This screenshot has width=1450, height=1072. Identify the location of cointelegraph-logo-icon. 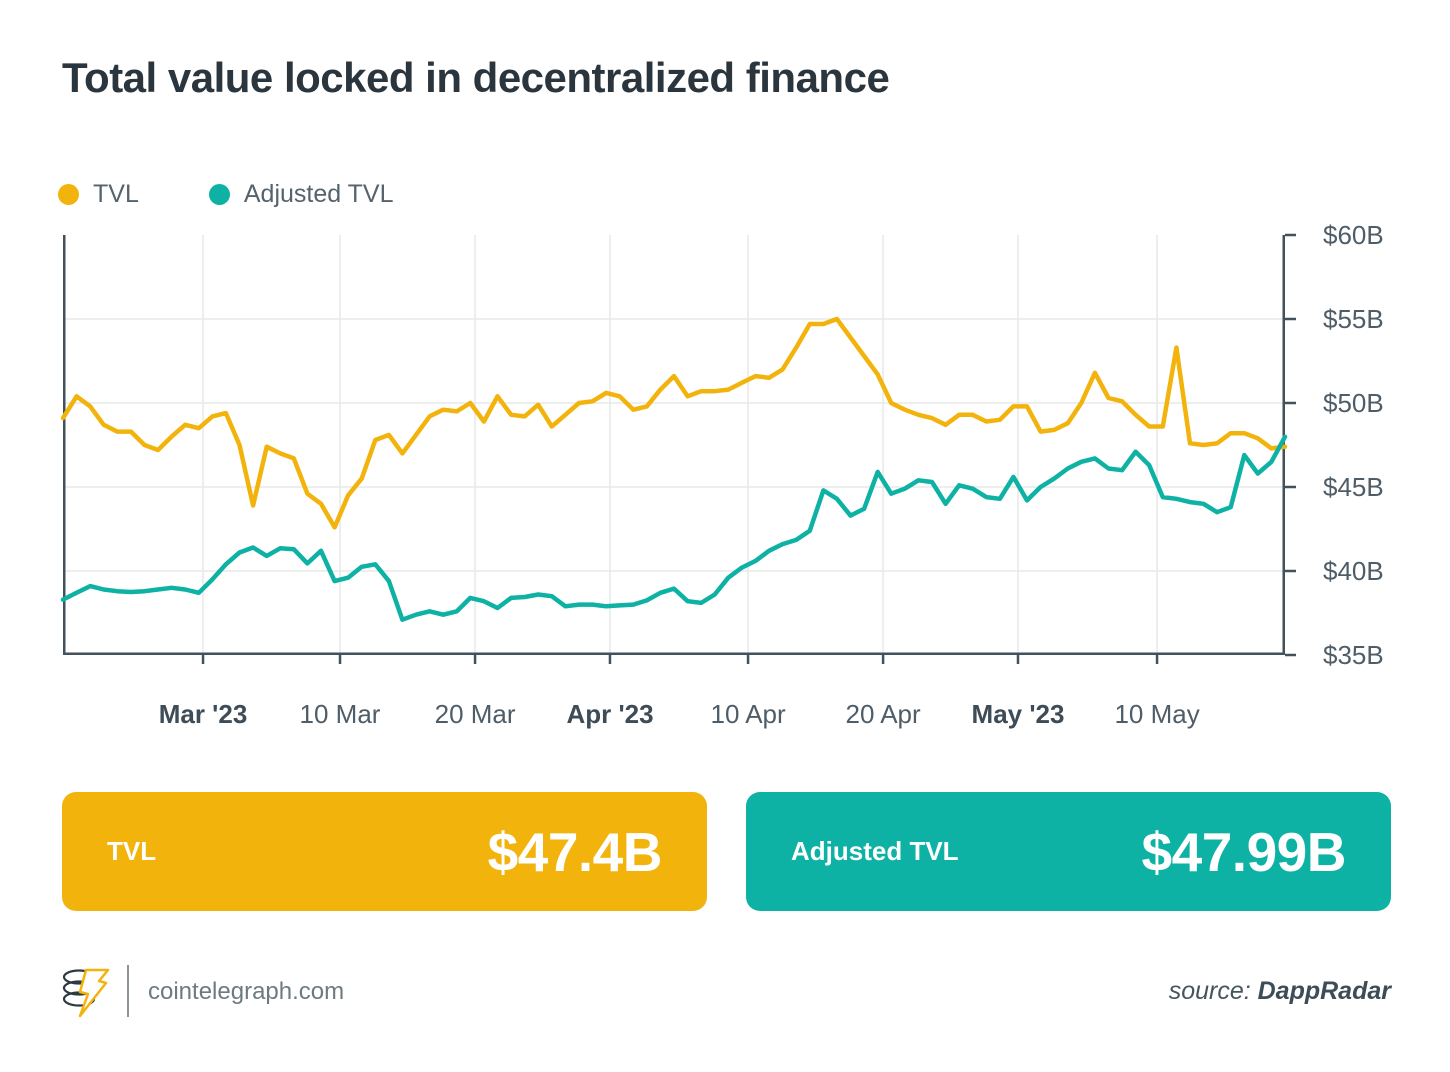
(86, 993).